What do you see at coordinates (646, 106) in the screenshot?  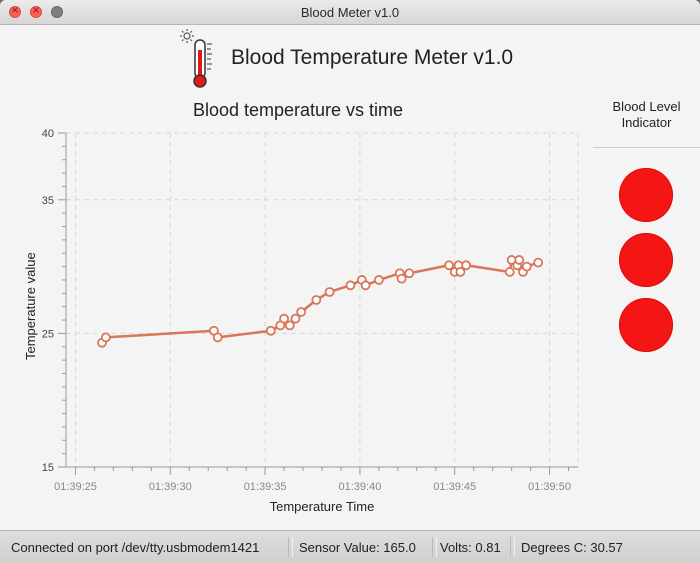 I see `blood-level-title-line1: Blood Level` at bounding box center [646, 106].